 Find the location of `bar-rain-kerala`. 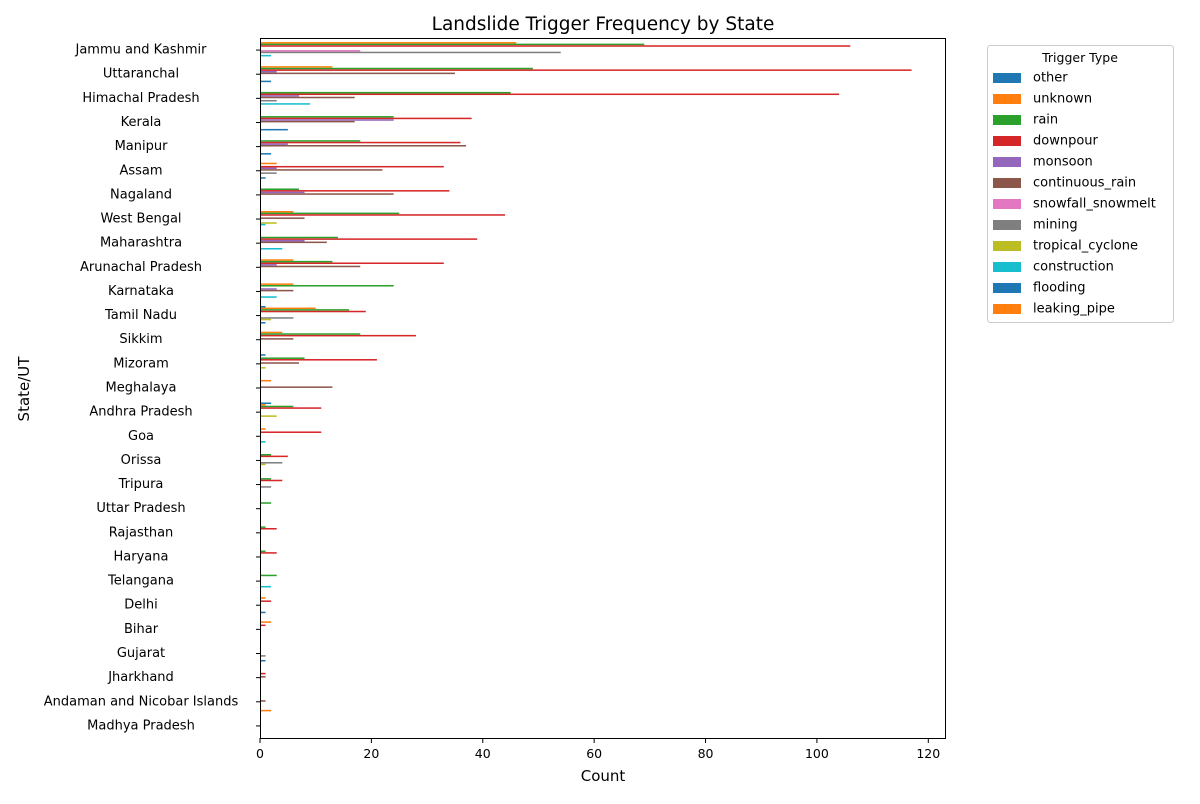

bar-rain-kerala is located at coordinates (327, 117).